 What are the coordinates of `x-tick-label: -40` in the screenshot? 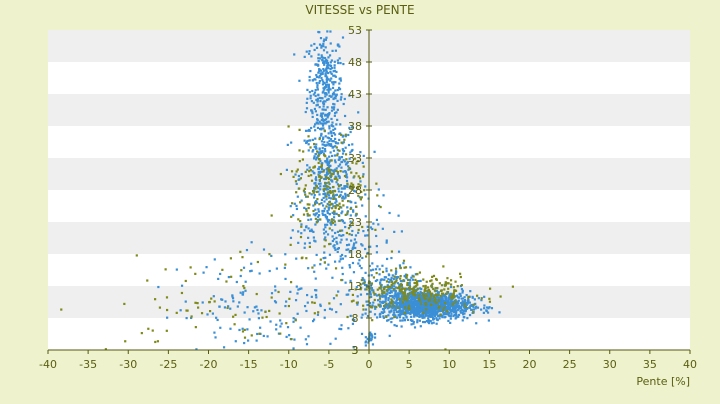 It's located at (48, 364).